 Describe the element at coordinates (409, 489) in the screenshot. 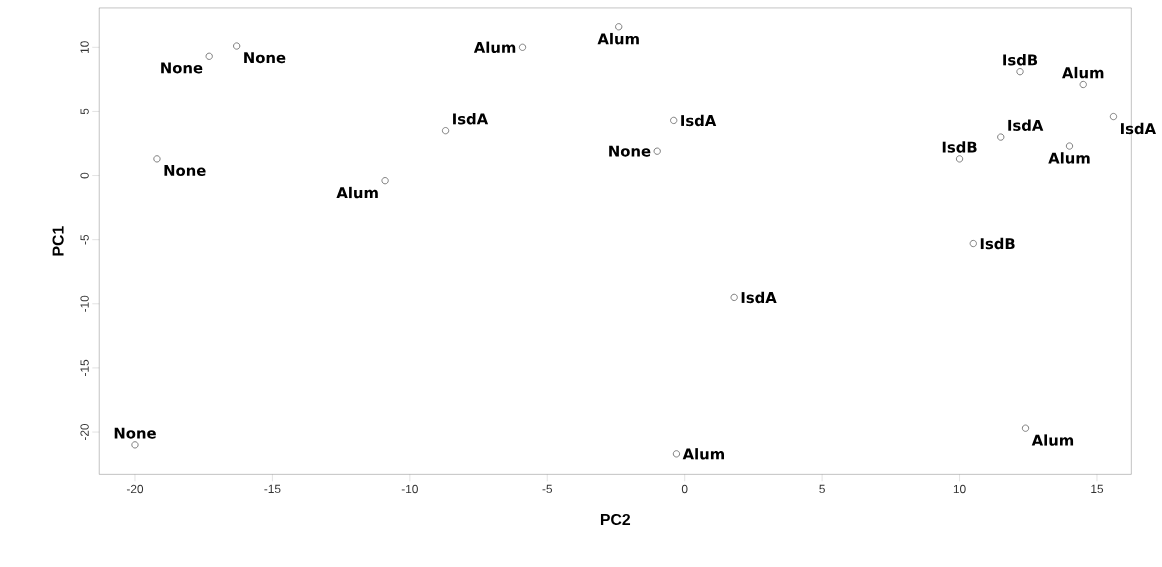

I see `x-tick-label: -10` at that location.